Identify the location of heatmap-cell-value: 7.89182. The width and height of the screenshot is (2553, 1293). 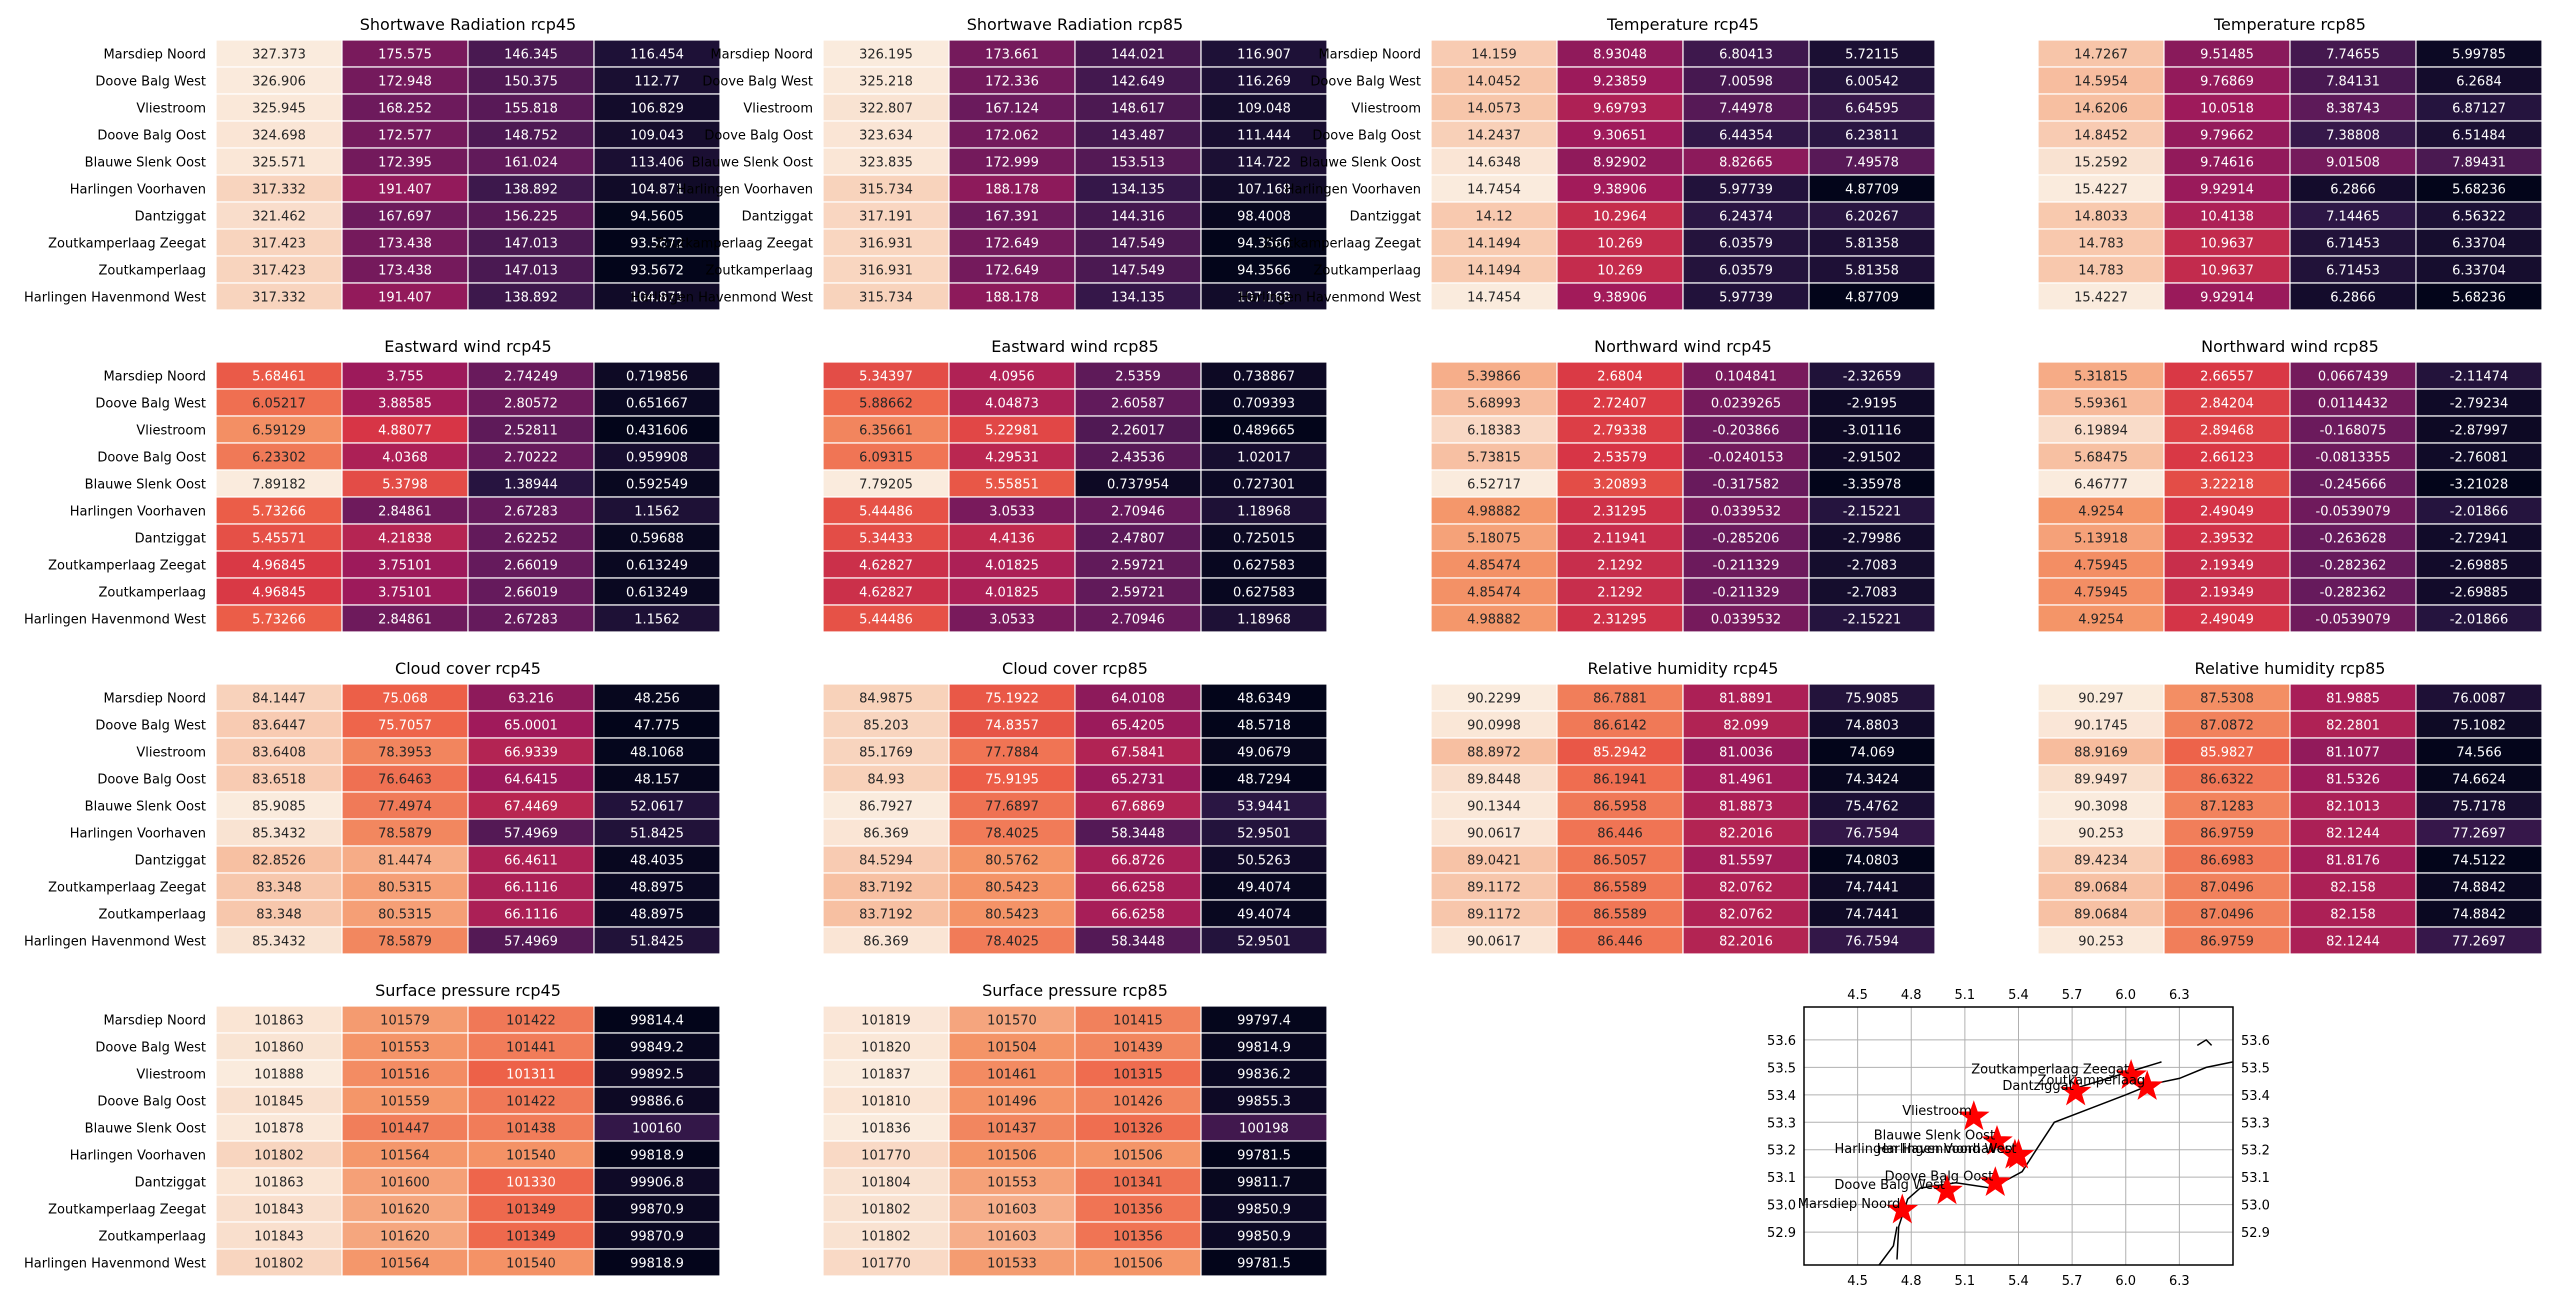
(279, 485).